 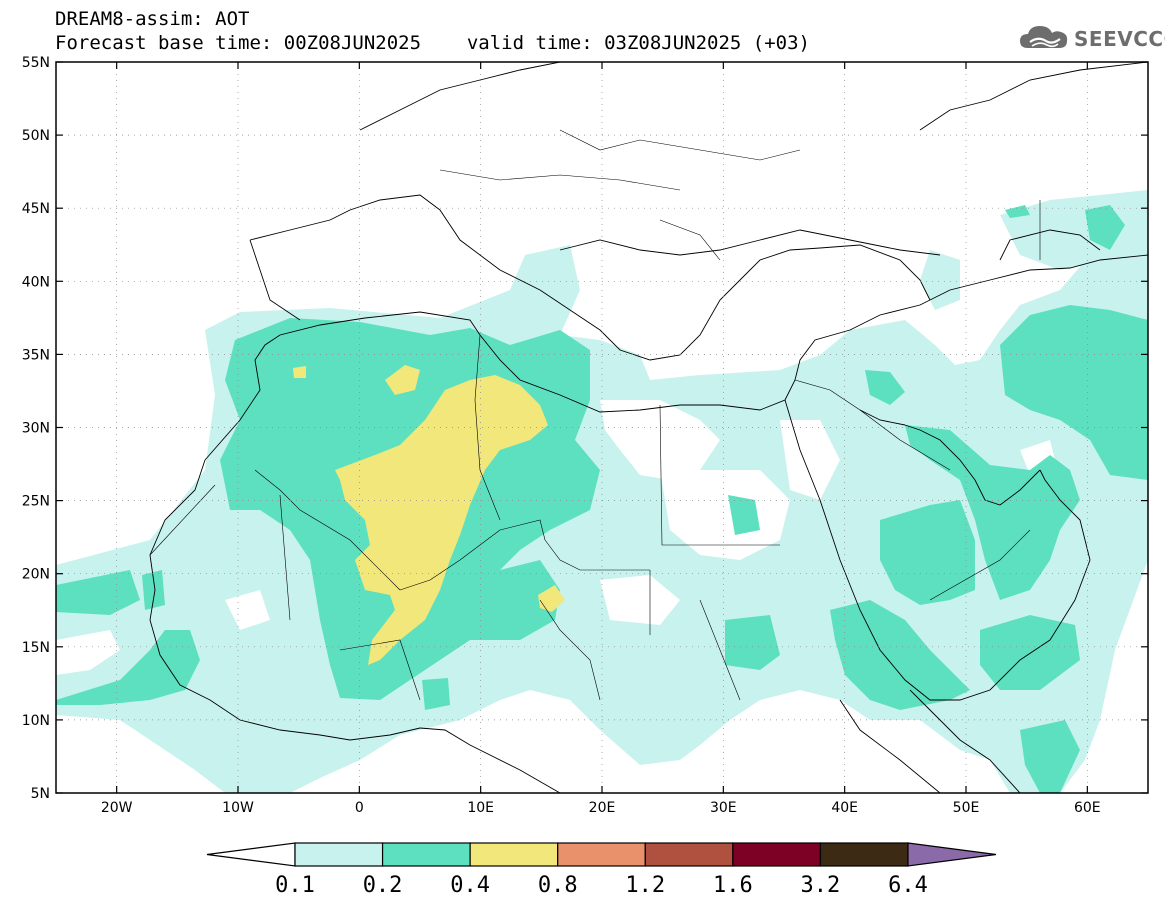 I want to click on lat-tick-label: 40N, so click(x=36, y=282).